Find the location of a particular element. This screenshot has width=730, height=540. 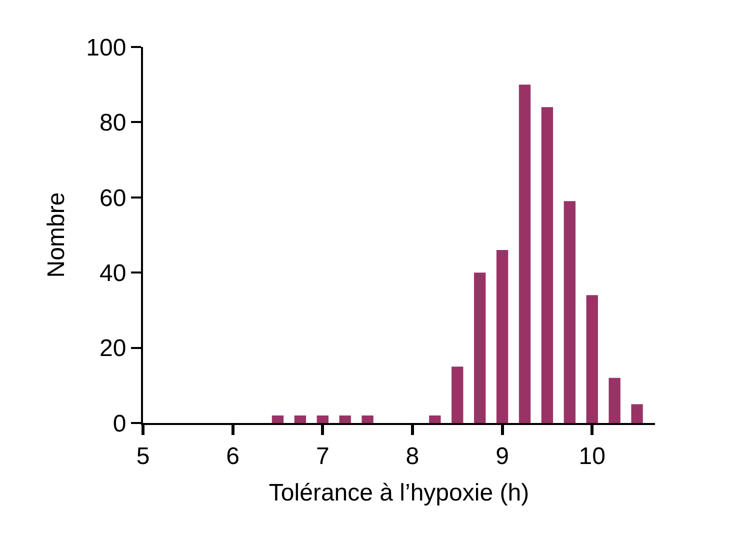

y-tick-label: 60 is located at coordinates (112, 198).